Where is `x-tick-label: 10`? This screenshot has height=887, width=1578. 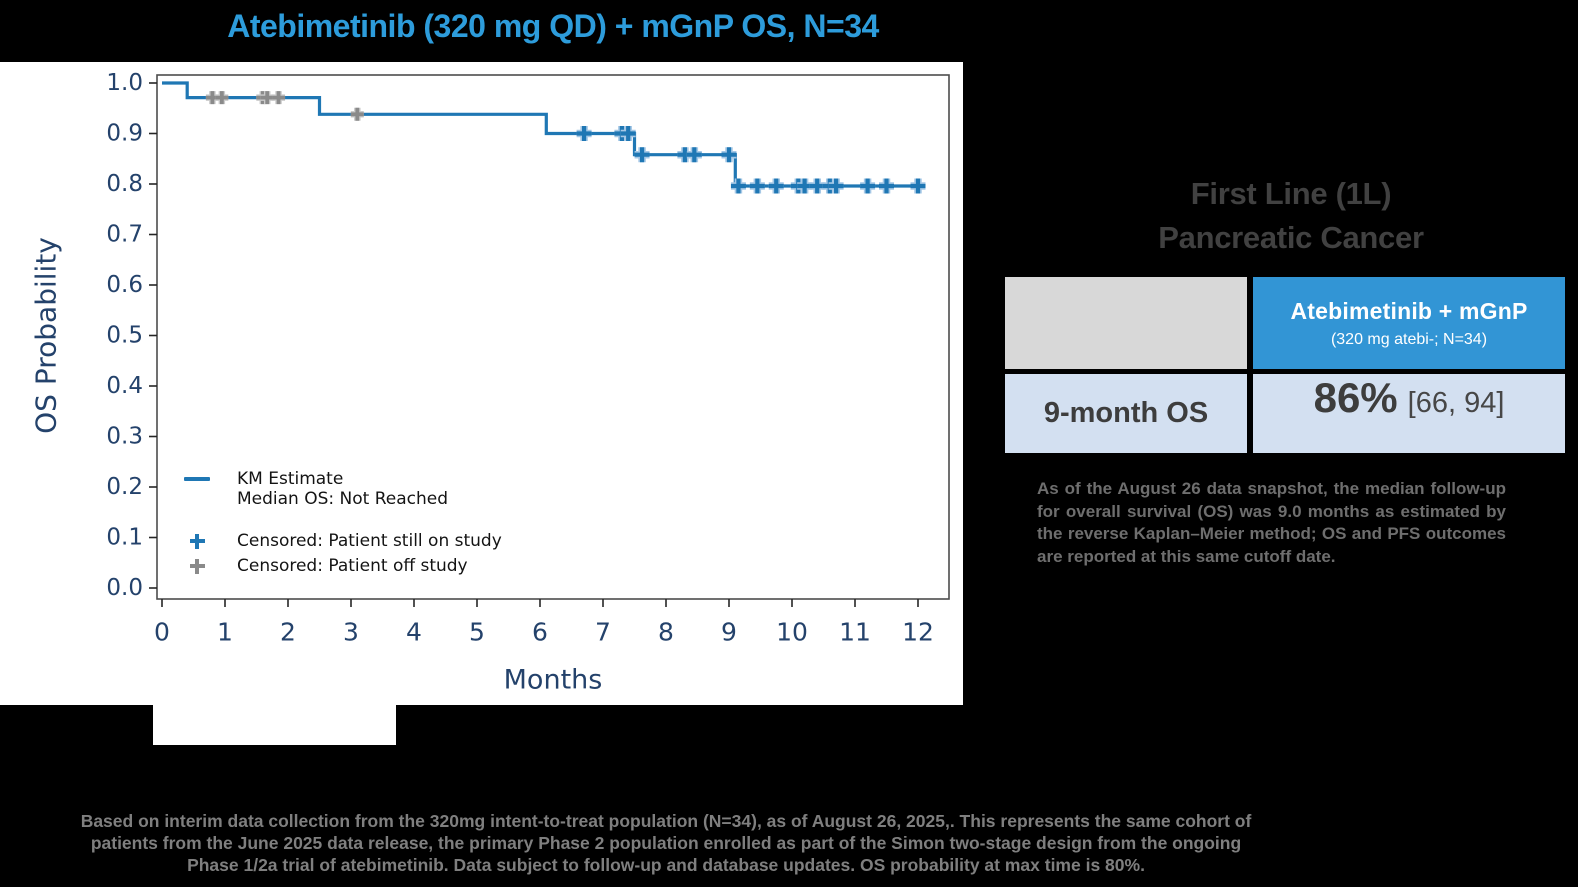 x-tick-label: 10 is located at coordinates (792, 632).